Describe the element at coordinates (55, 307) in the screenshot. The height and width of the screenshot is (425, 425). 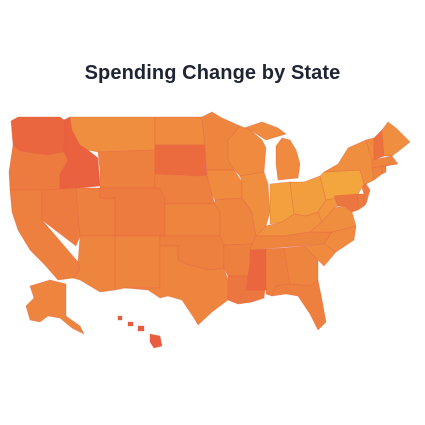
I see `state-AK` at that location.